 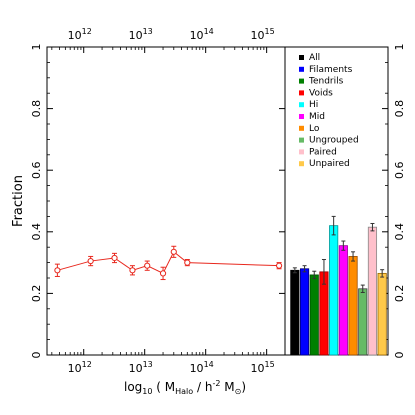 What do you see at coordinates (18, 201) in the screenshot?
I see `y-axis-label: Fraction` at bounding box center [18, 201].